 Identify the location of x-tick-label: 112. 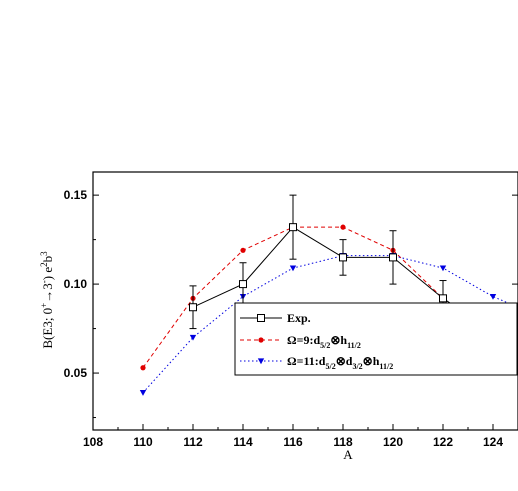
(193, 442).